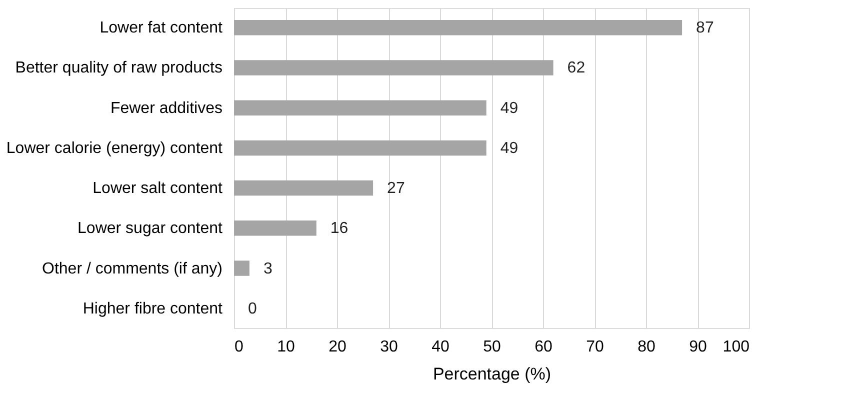 This screenshot has width=844, height=416. I want to click on data-label: 16, so click(339, 229).